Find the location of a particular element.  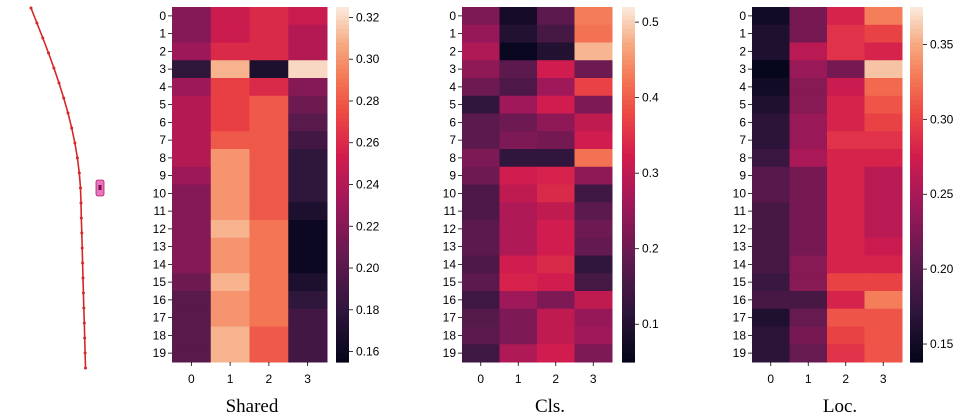

heatmap-cell-r10-c2 is located at coordinates (556, 193).